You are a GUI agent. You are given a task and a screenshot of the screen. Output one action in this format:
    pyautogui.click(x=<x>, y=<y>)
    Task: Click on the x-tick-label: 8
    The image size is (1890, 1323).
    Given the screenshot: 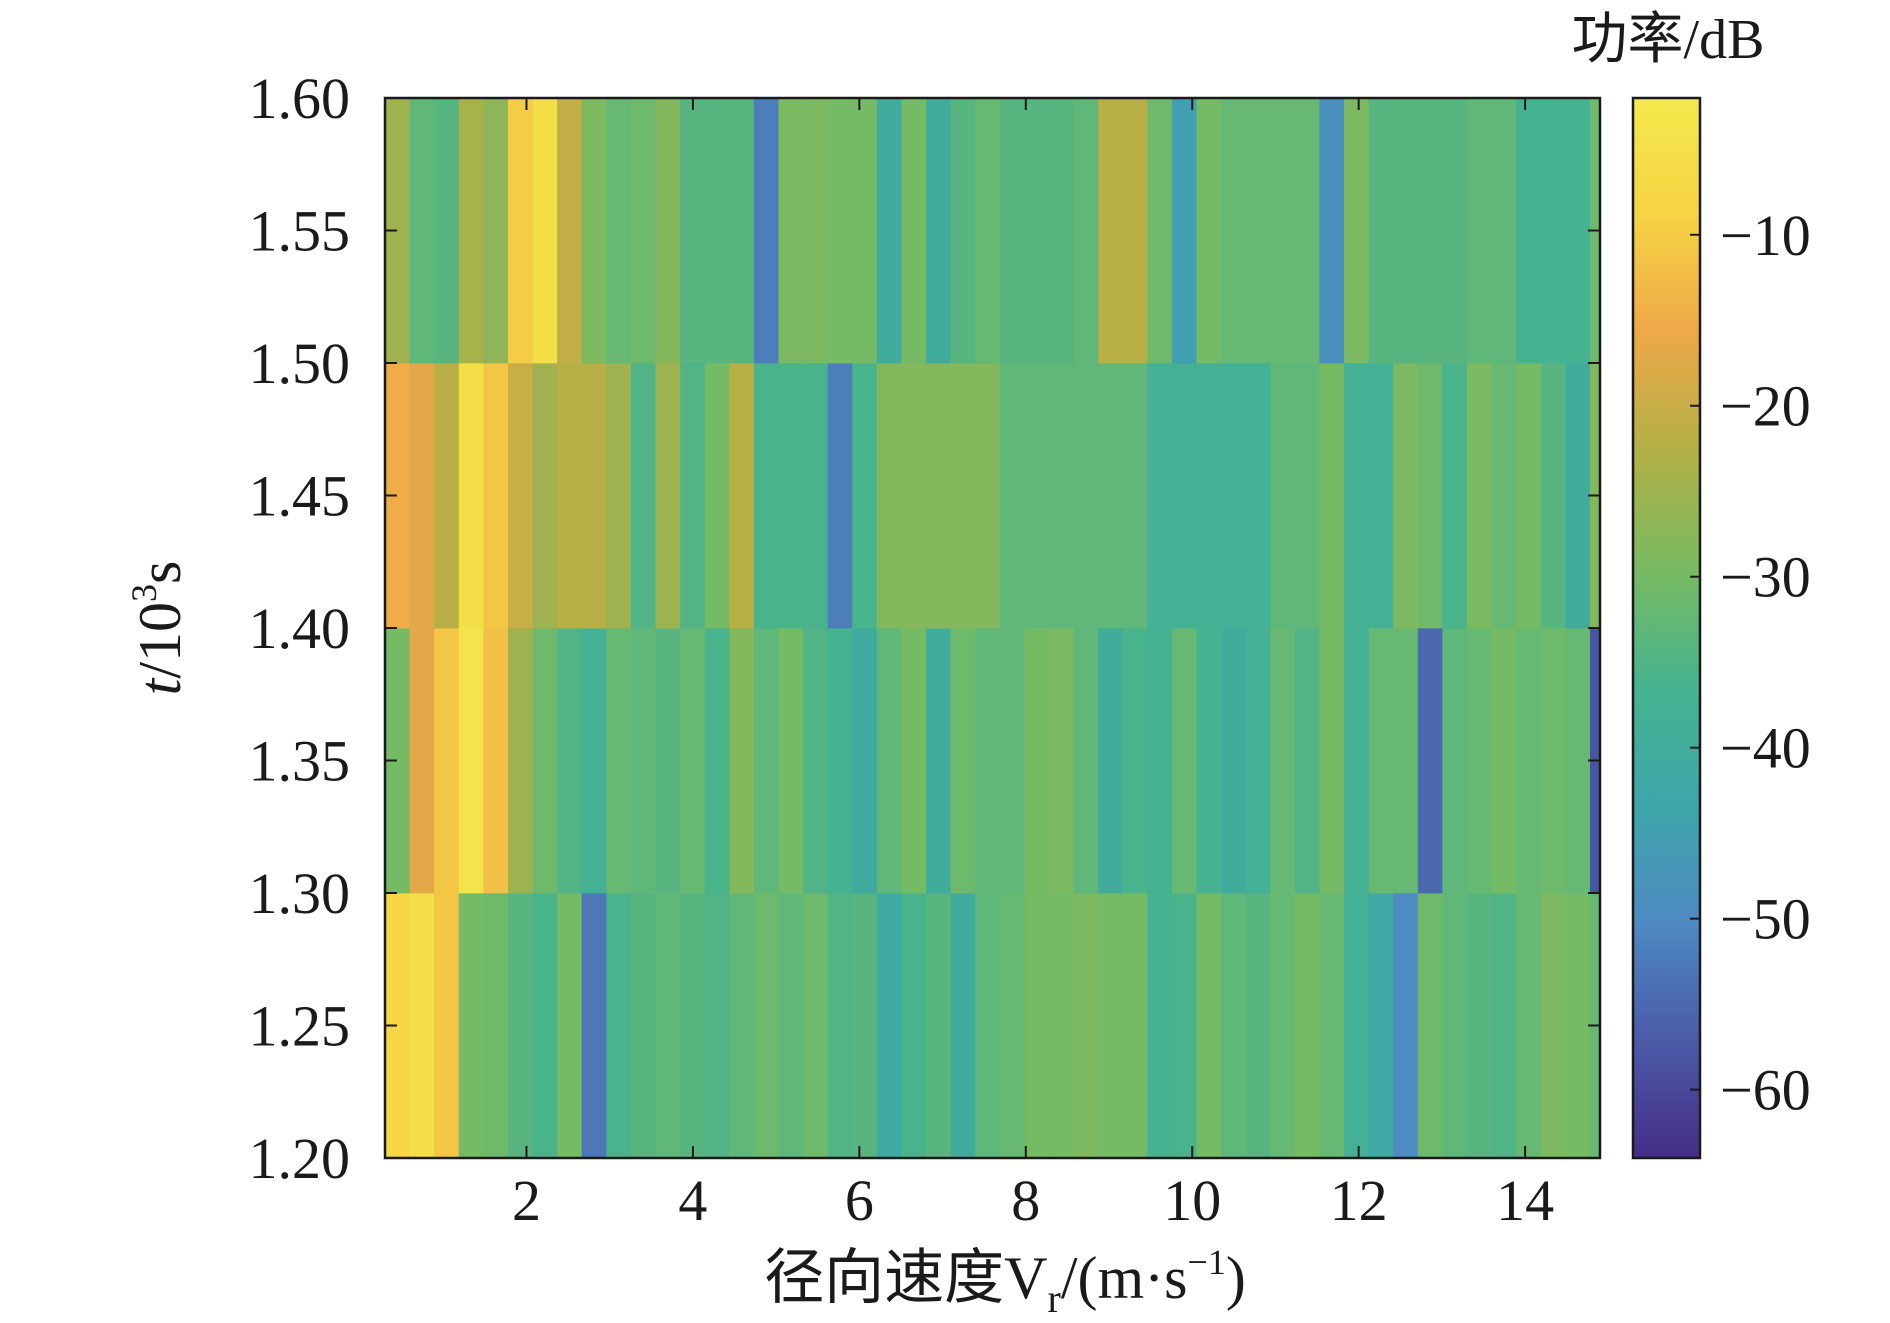 What is the action you would take?
    pyautogui.click(x=1025, y=1200)
    